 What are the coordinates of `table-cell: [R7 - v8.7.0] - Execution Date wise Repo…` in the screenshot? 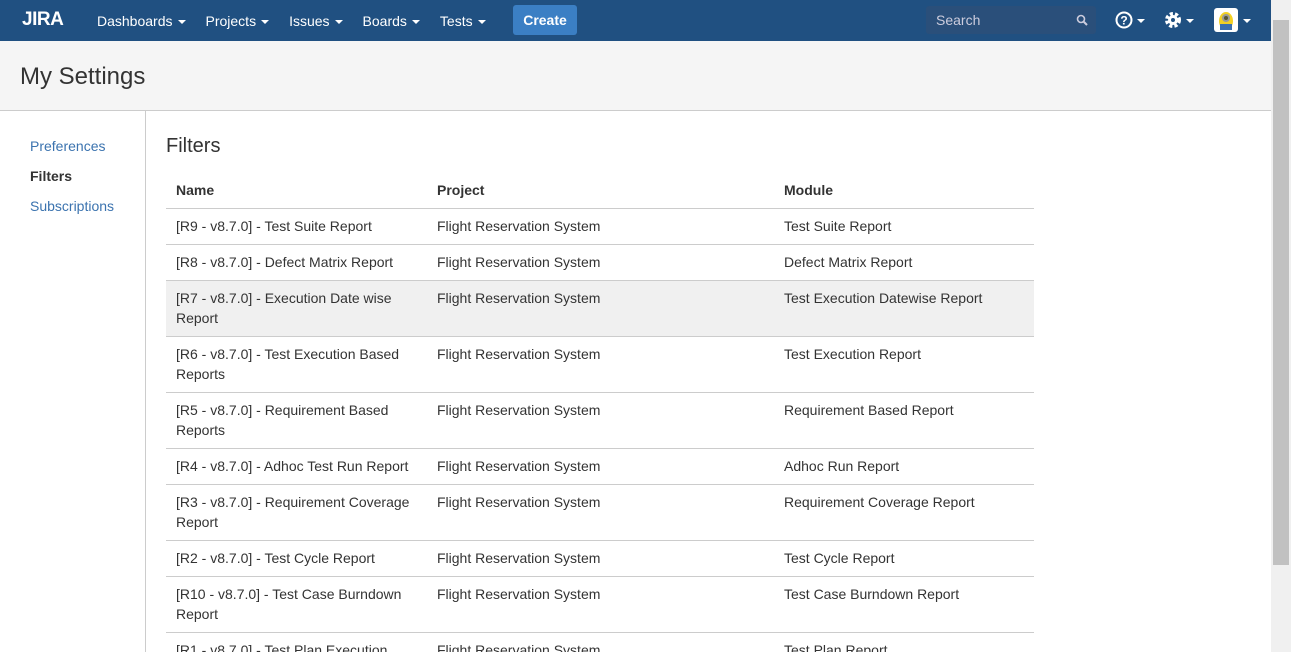 It's located at (296, 308).